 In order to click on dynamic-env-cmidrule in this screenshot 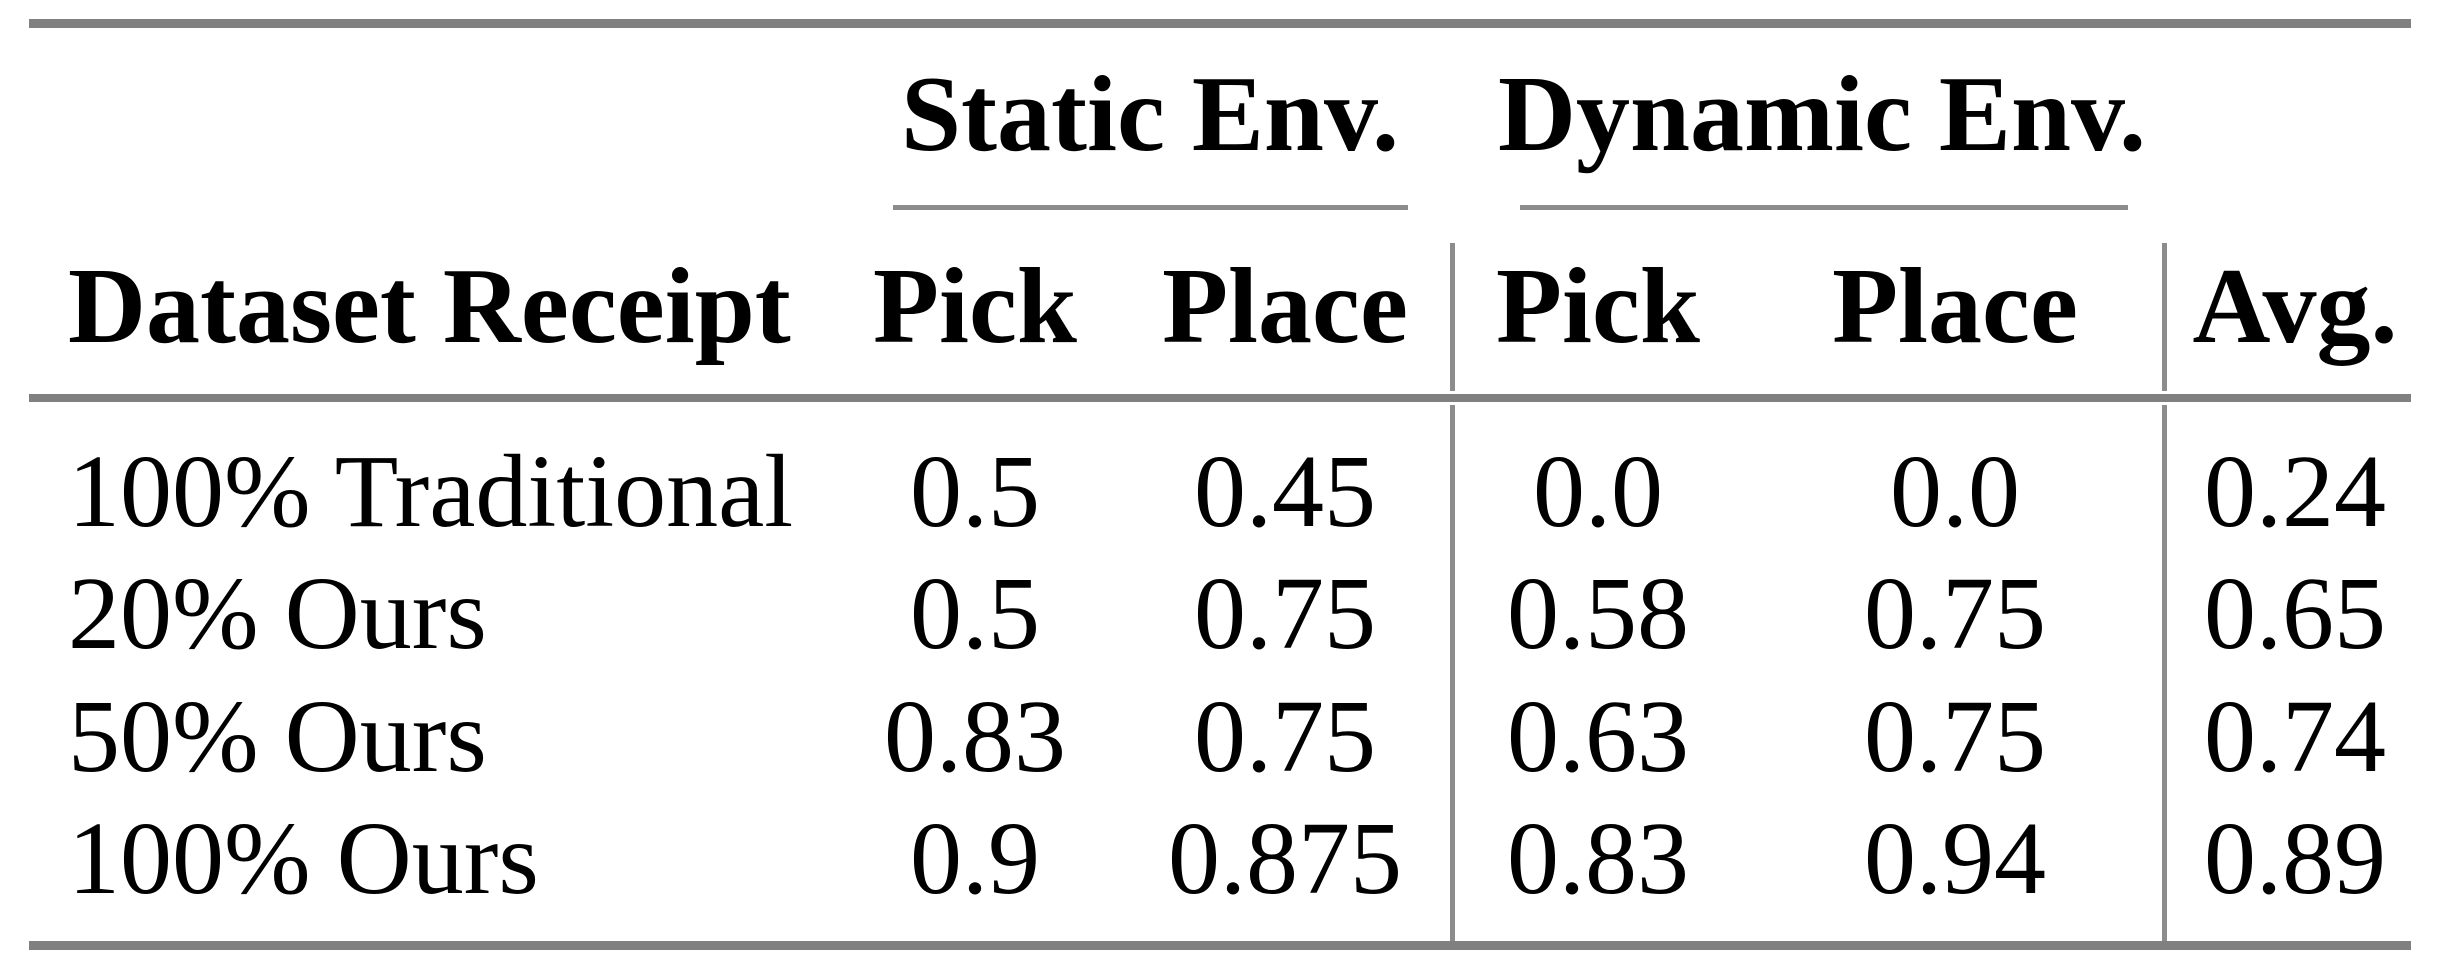, I will do `click(1824, 207)`.